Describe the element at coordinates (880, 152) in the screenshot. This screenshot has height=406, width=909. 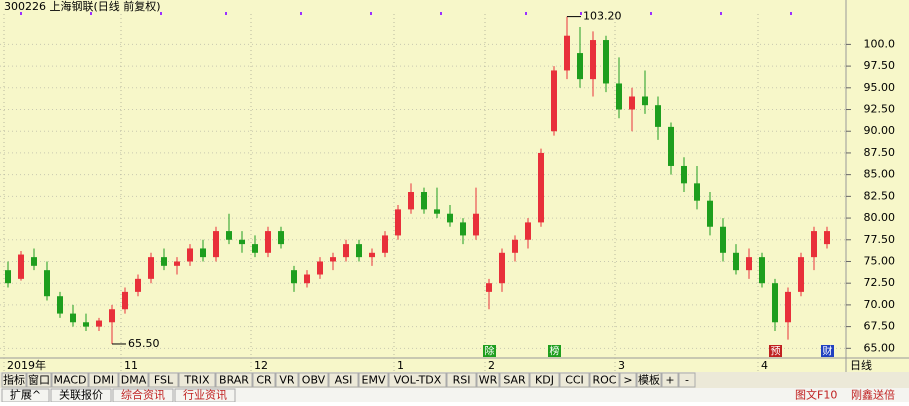
I see `y-tick-label: 87.50` at that location.